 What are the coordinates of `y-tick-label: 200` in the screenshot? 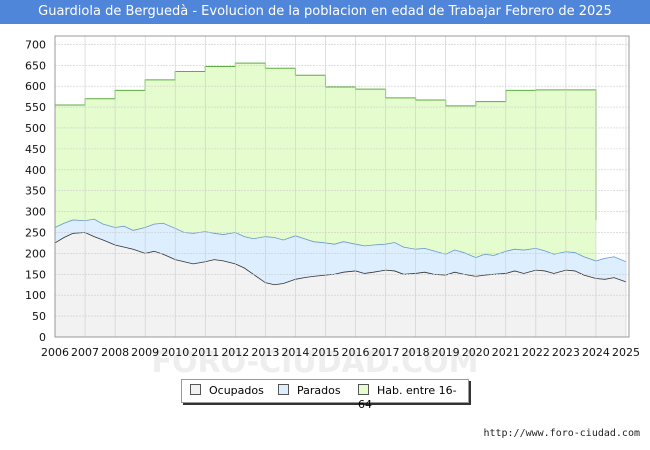 It's located at (35, 253).